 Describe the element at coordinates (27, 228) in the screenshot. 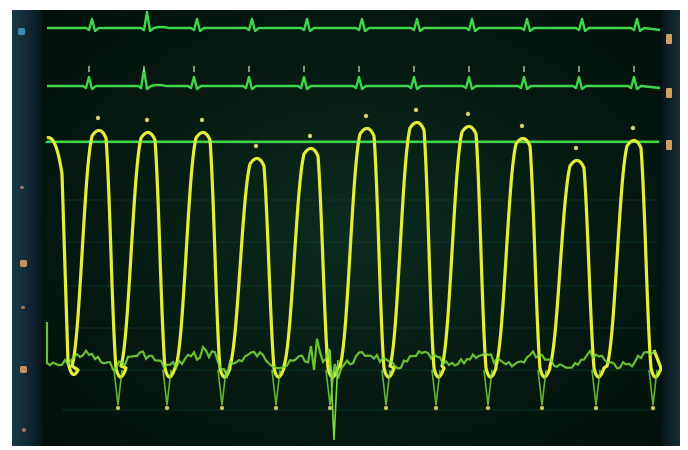

I see `left-bezel` at that location.